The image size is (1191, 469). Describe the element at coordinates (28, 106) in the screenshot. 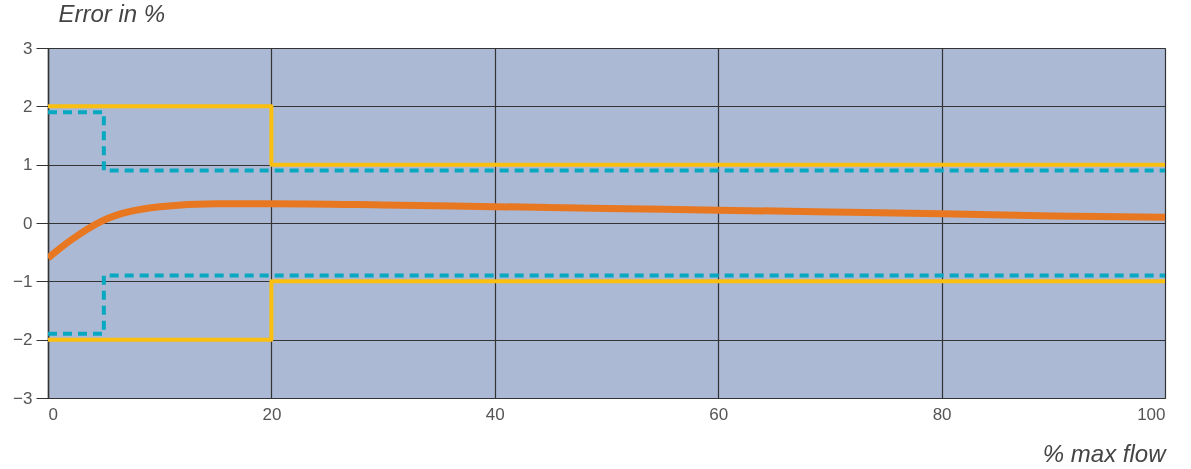

I see `y-tick-label: 2` at that location.